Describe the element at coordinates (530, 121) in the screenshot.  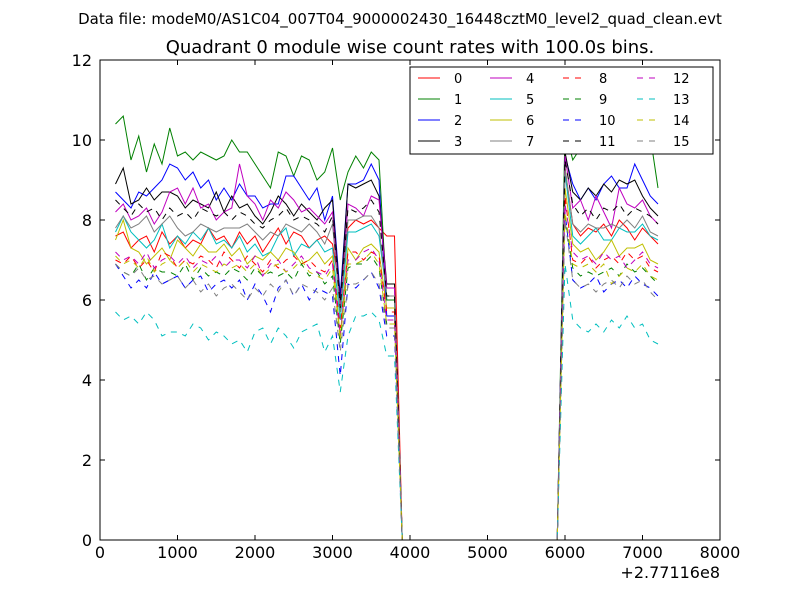
I see `legend-label-6: 6` at that location.